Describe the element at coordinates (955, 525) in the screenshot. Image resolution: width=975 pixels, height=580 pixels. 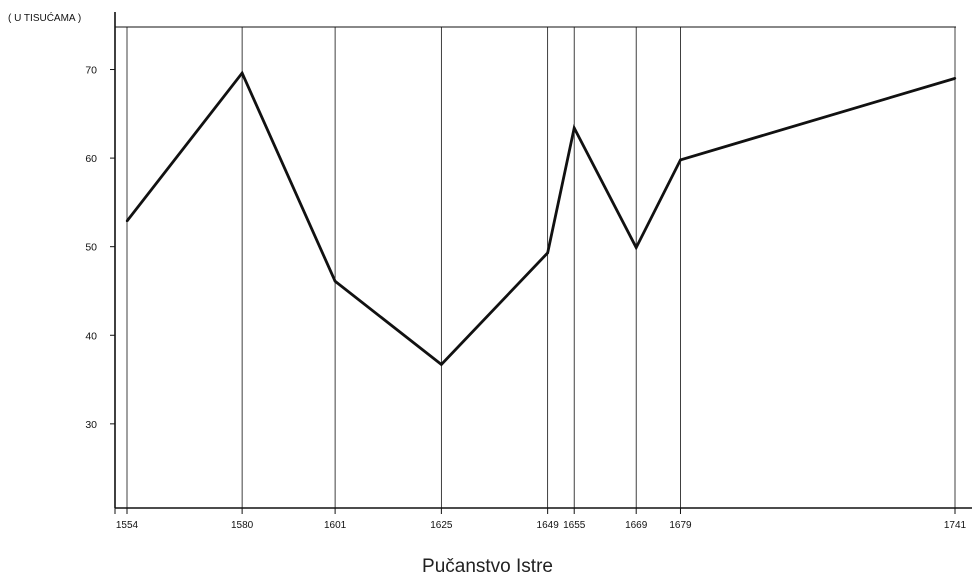
I see `x-tick-label: 1741` at that location.